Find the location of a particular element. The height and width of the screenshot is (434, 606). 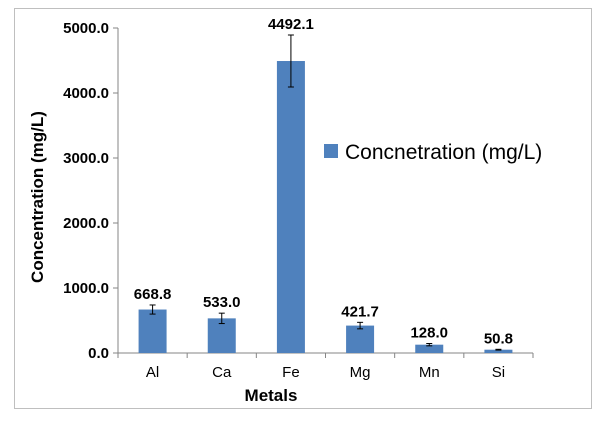

bar-ca is located at coordinates (221, 335).